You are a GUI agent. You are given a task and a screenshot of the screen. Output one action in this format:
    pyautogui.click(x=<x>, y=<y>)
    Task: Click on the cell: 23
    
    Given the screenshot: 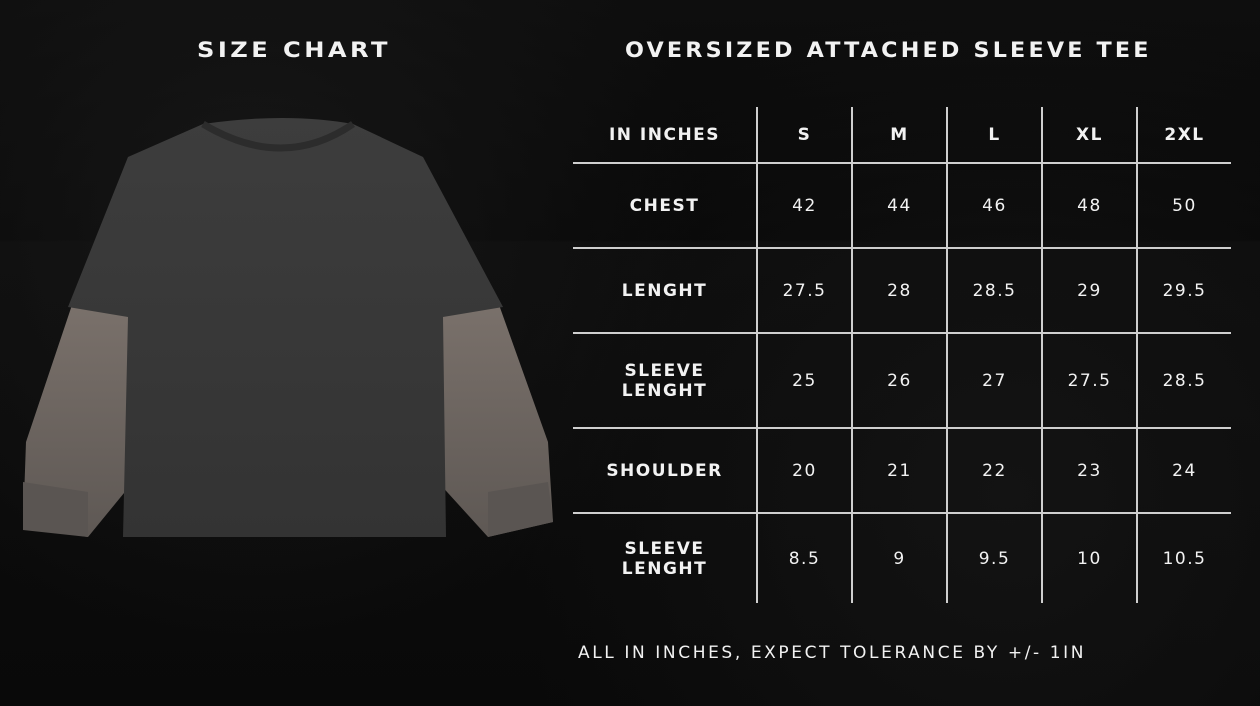 What is the action you would take?
    pyautogui.click(x=1089, y=470)
    